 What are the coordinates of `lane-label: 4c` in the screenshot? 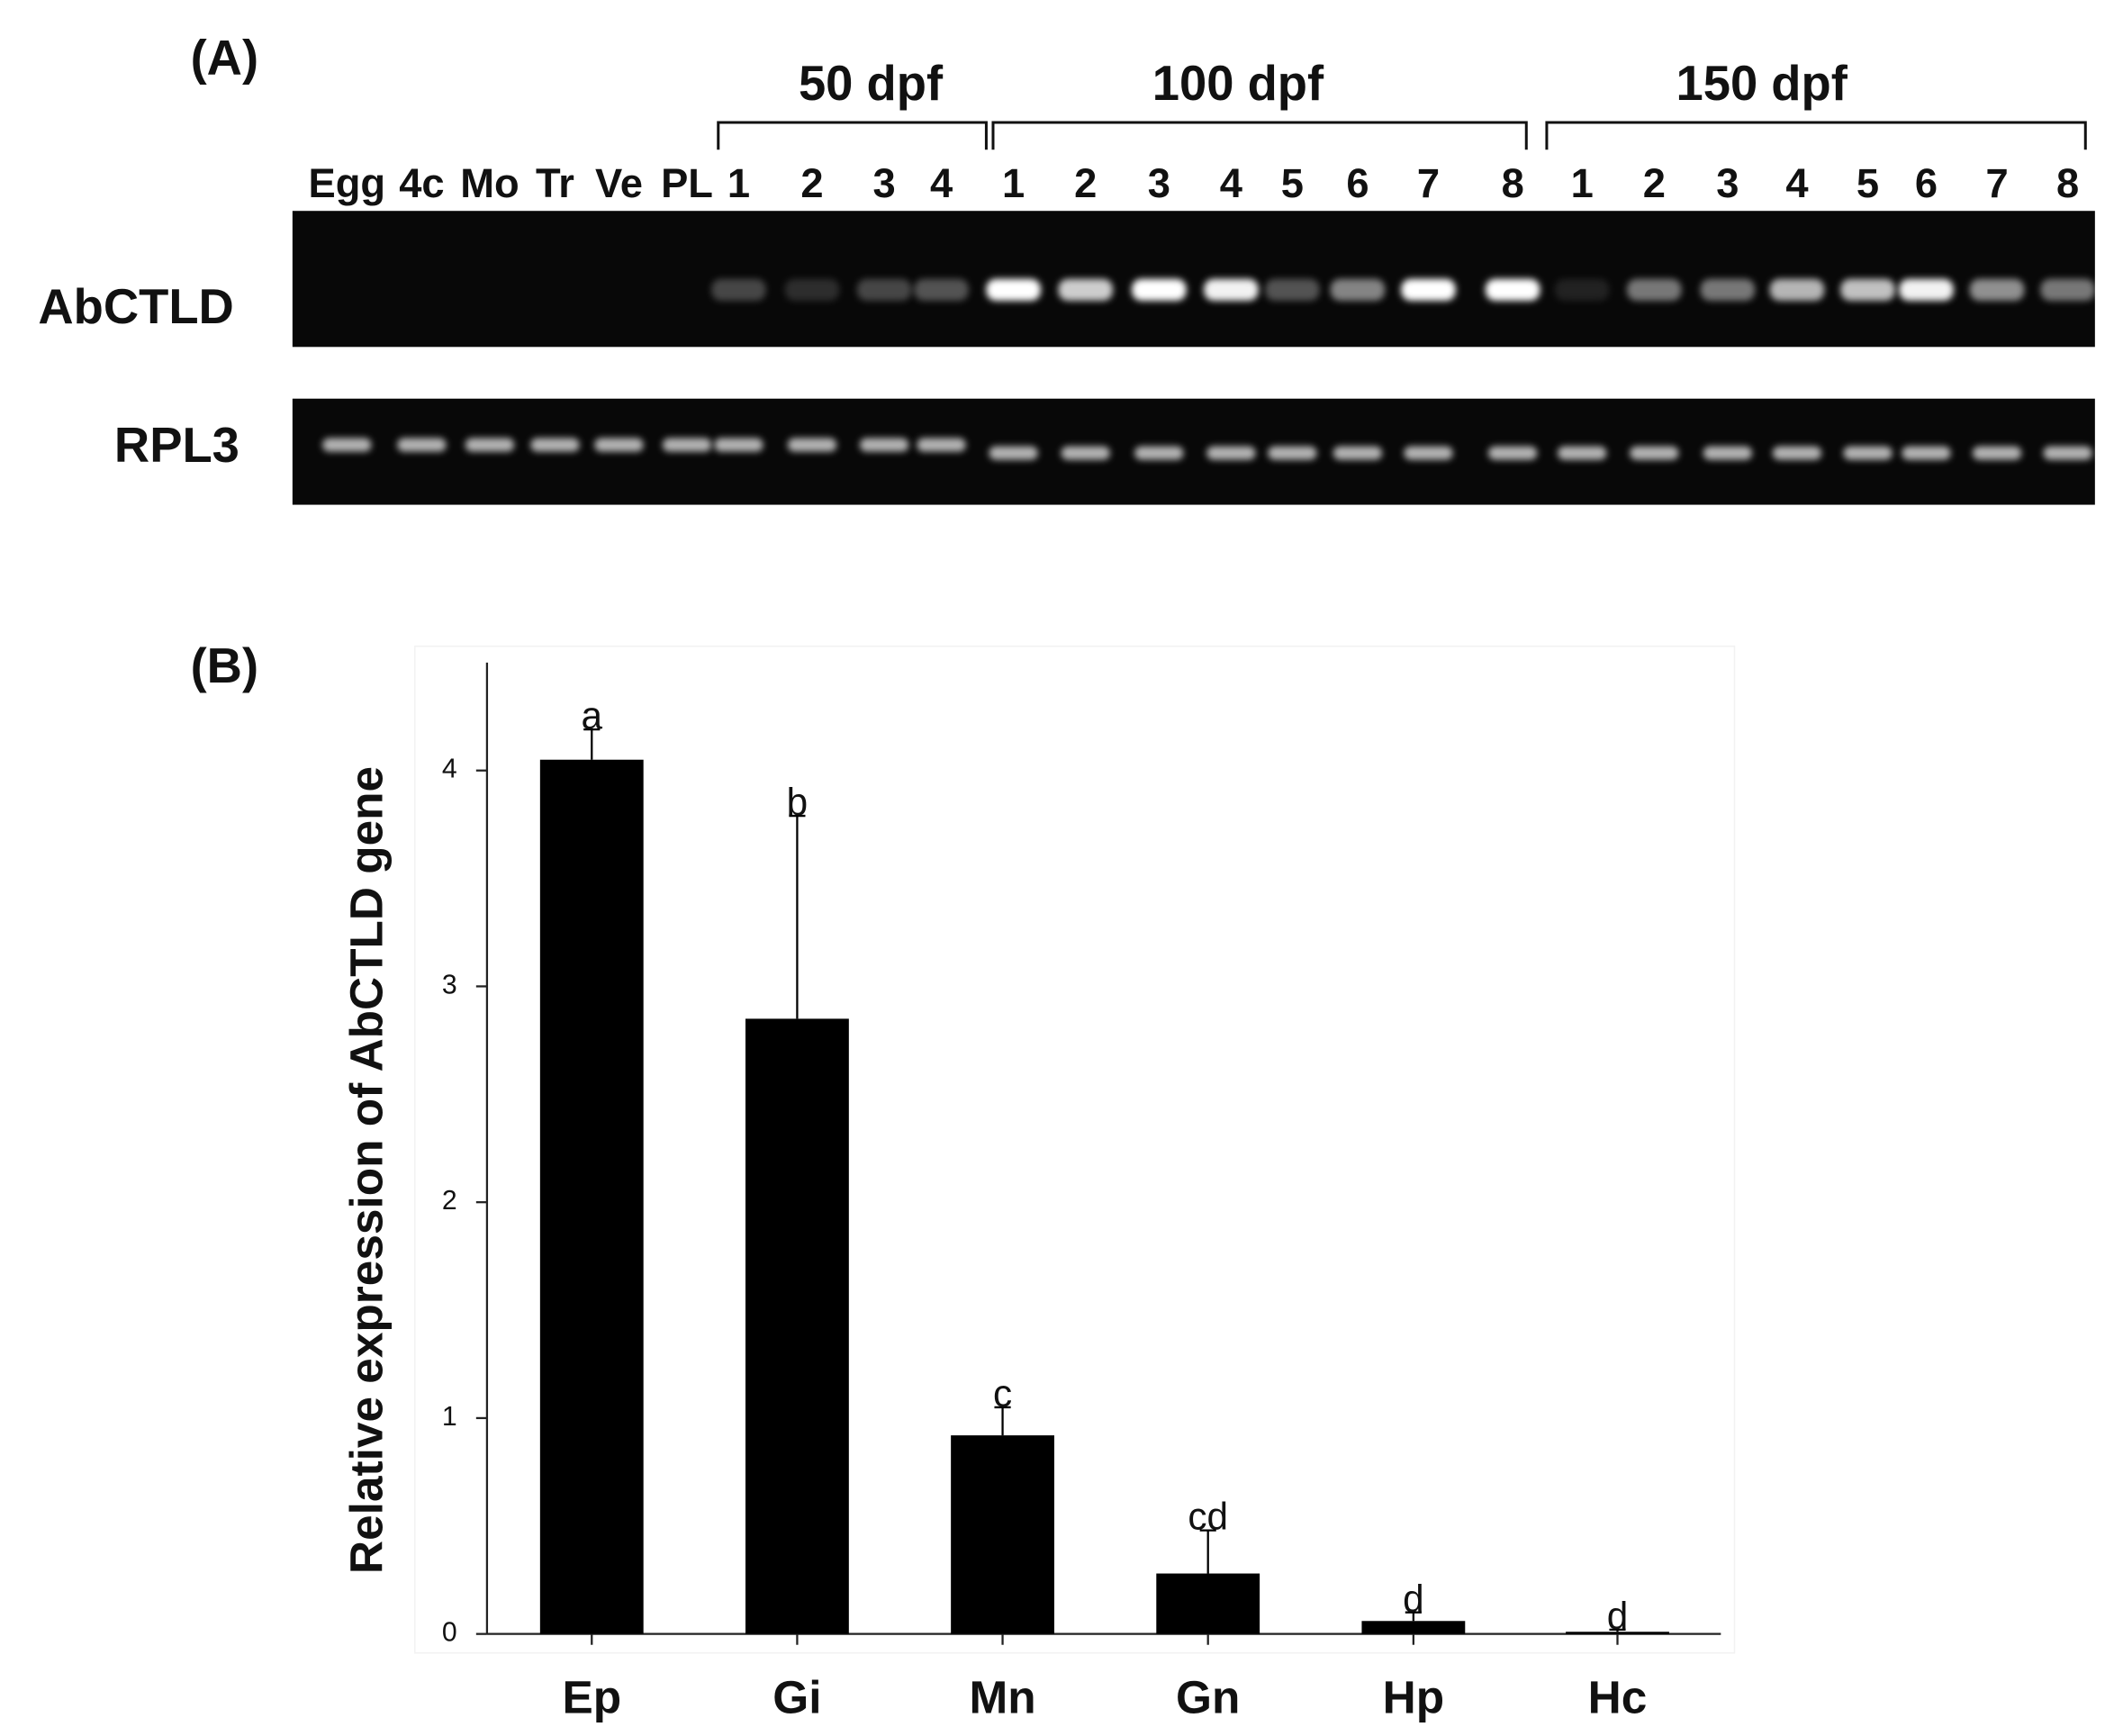 It's located at (421, 183).